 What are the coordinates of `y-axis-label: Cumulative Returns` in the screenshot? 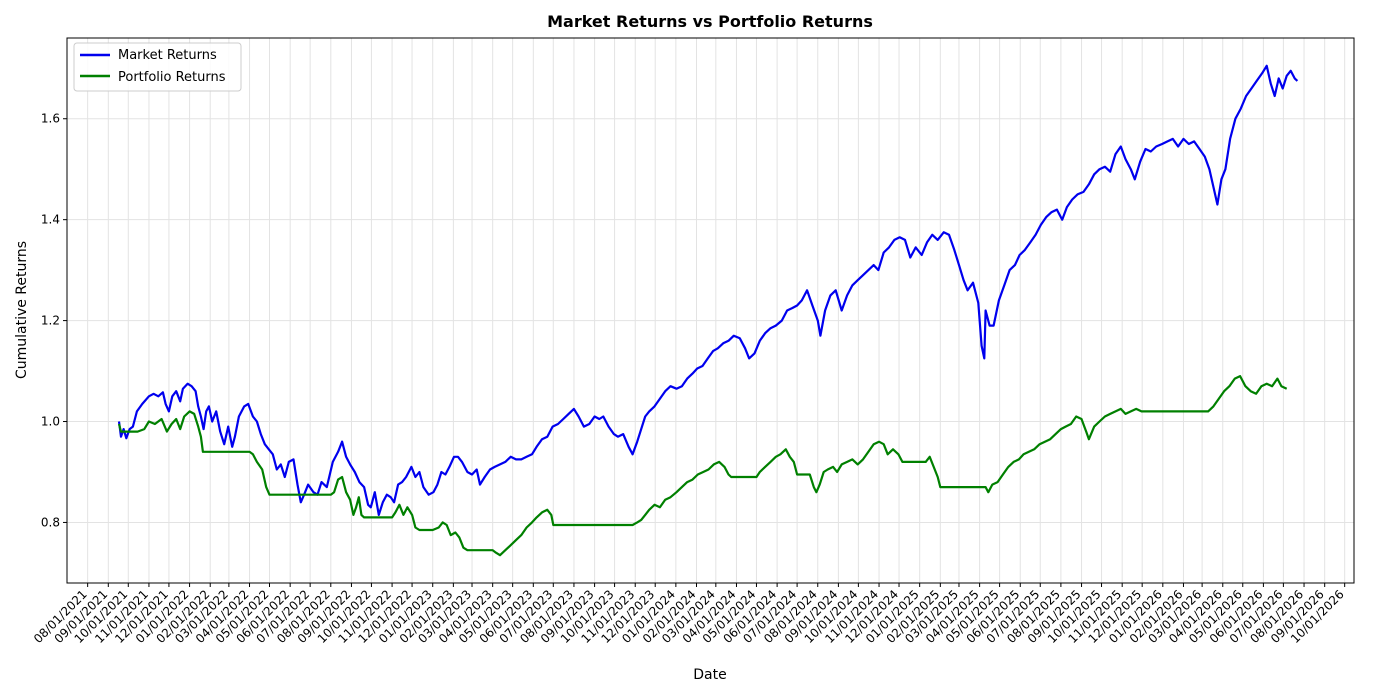 It's located at (22, 310).